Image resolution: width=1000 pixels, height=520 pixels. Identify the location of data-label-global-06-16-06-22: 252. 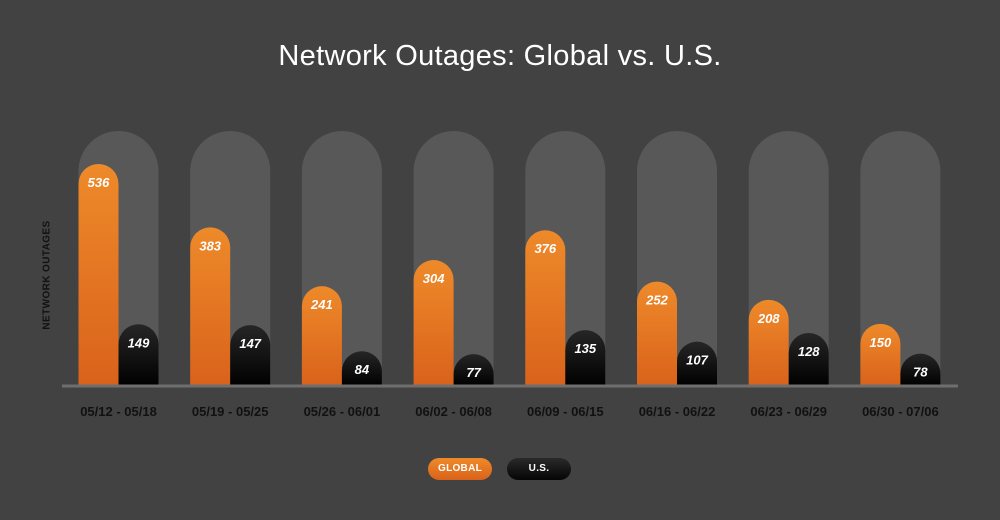
(656, 300).